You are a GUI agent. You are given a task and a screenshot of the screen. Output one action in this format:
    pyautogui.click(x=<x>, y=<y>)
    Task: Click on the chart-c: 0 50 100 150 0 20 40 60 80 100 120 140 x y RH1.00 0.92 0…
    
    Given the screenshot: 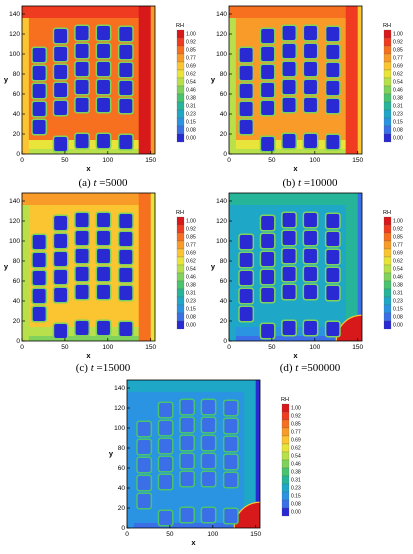 What is the action you would take?
    pyautogui.click(x=100, y=276)
    